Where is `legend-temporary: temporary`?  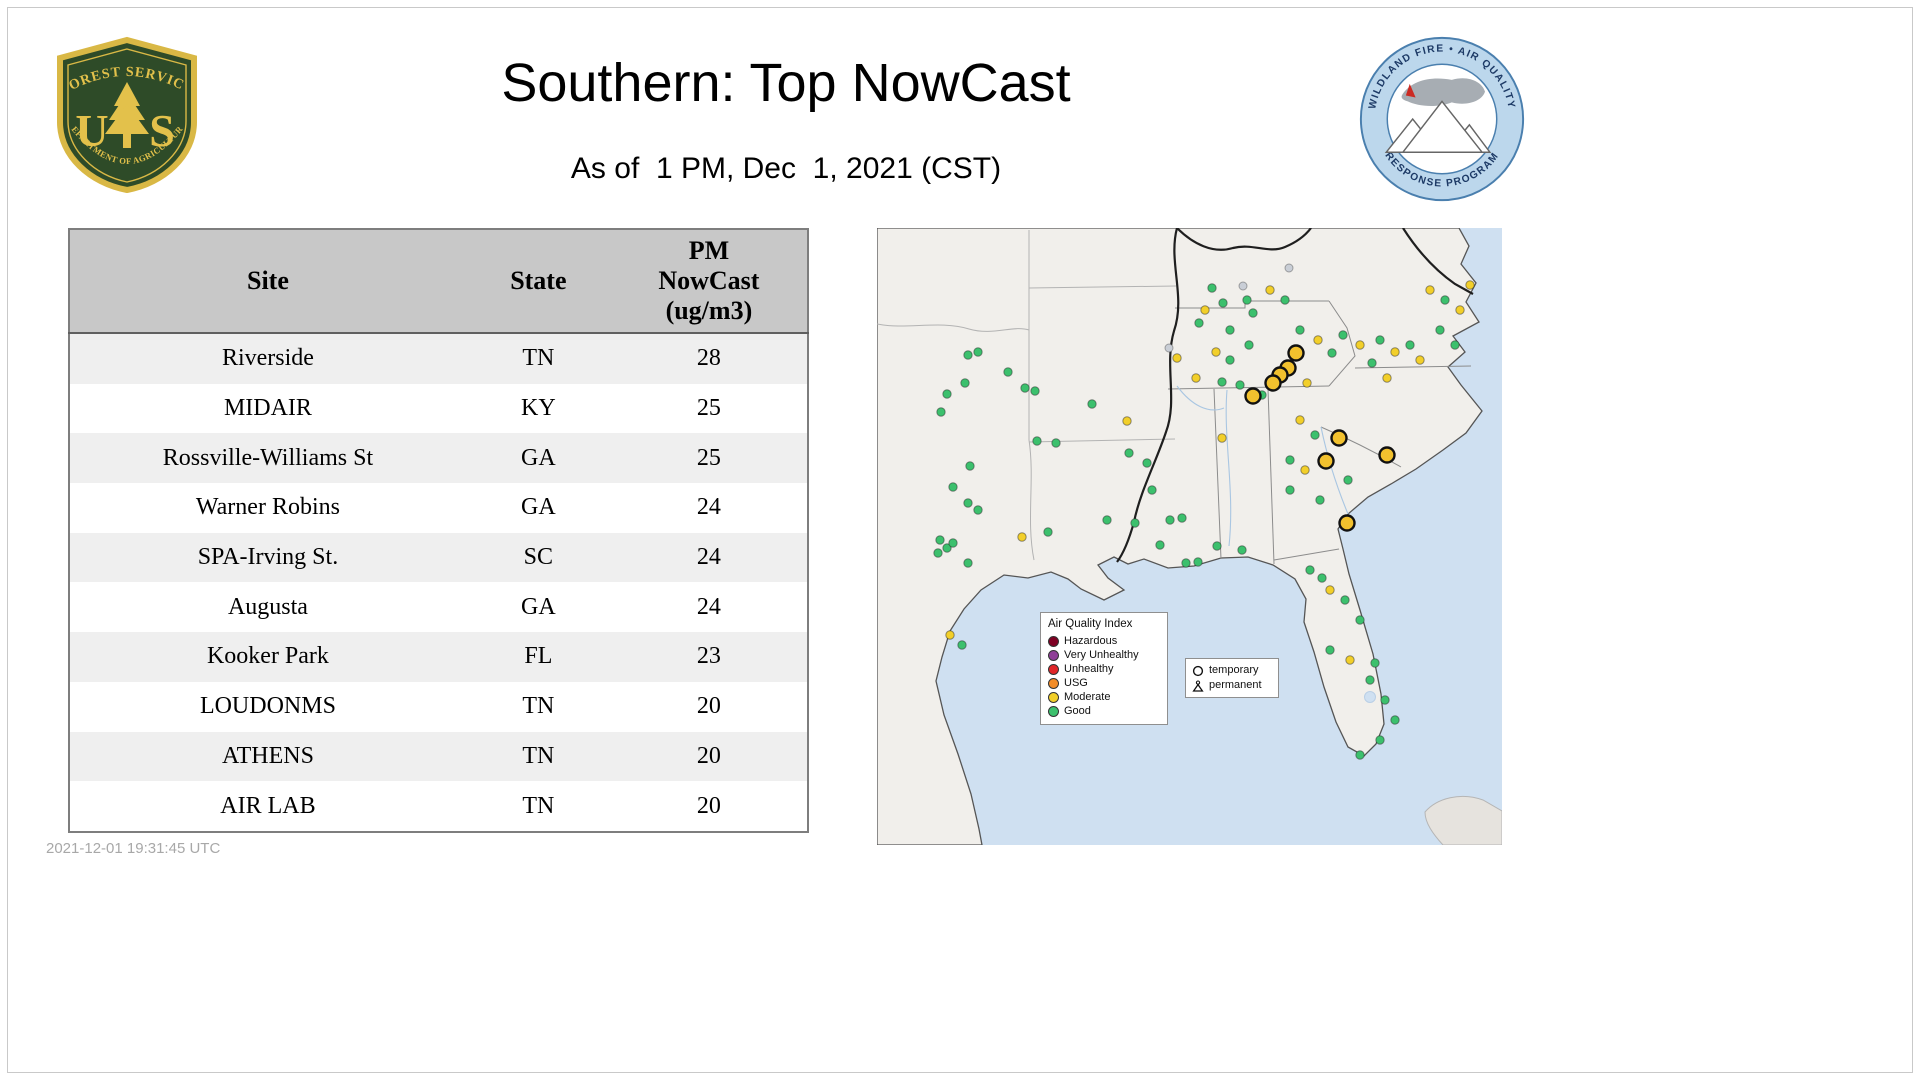
legend-temporary: temporary is located at coordinates (1232, 670).